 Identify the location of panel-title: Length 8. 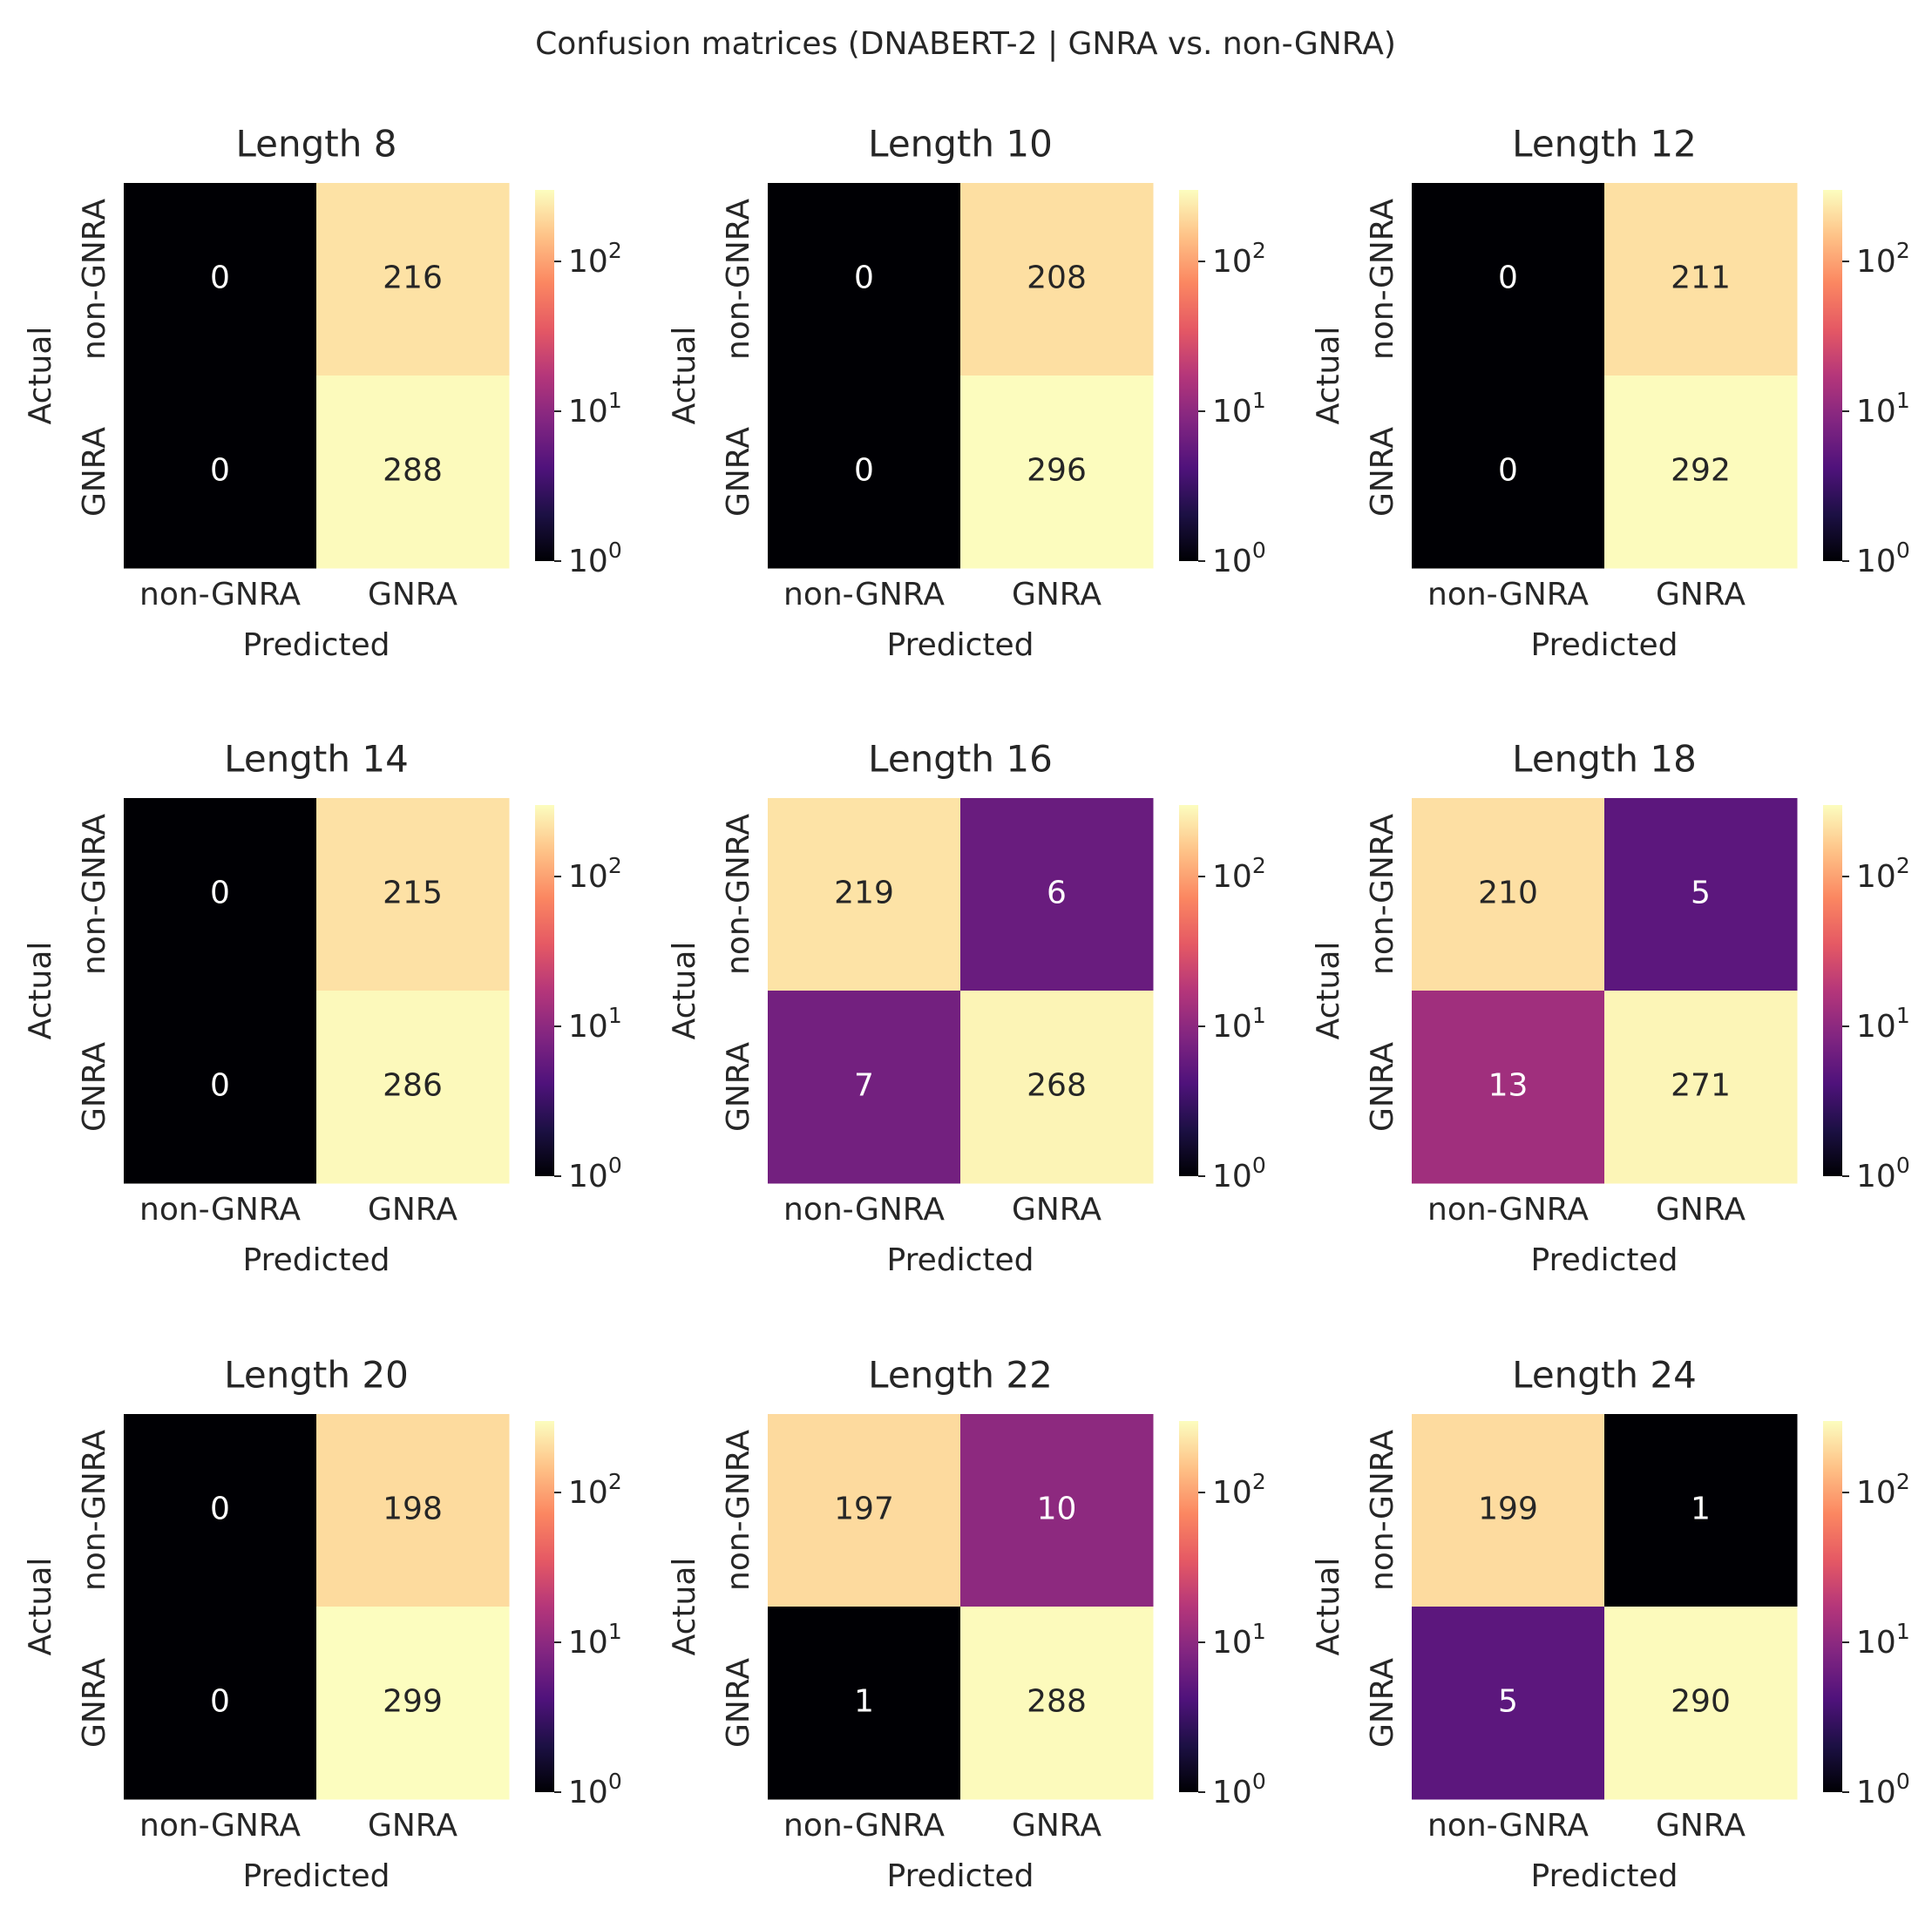
(317, 144).